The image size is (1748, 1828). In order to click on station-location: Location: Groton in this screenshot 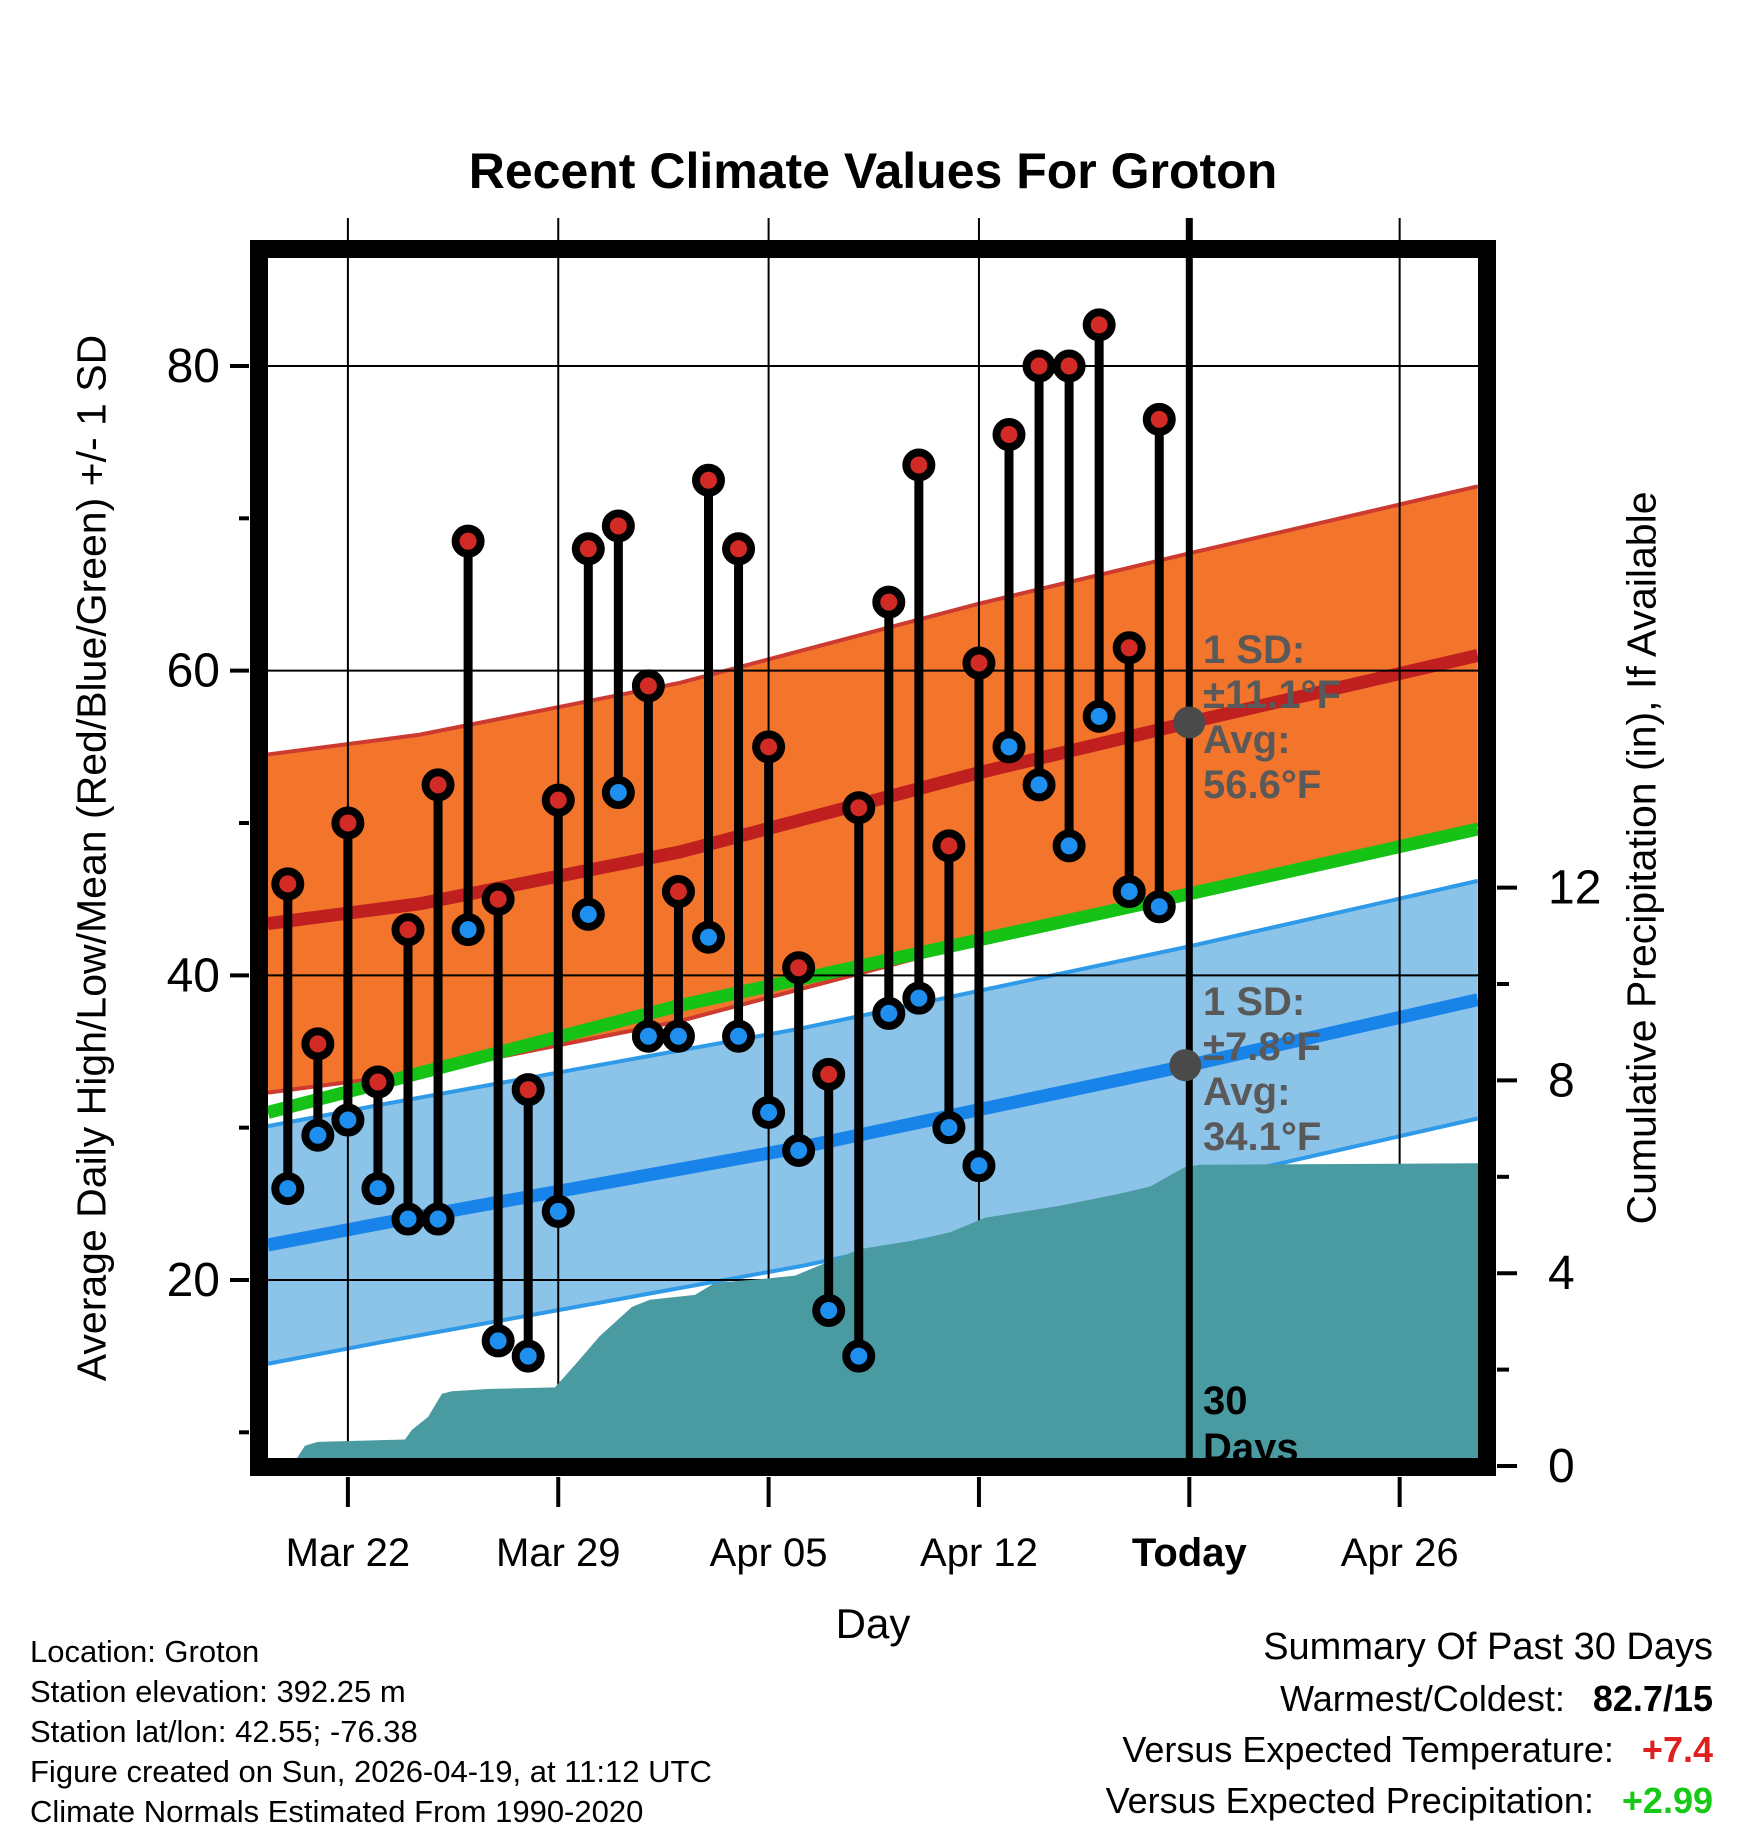, I will do `click(145, 1651)`.